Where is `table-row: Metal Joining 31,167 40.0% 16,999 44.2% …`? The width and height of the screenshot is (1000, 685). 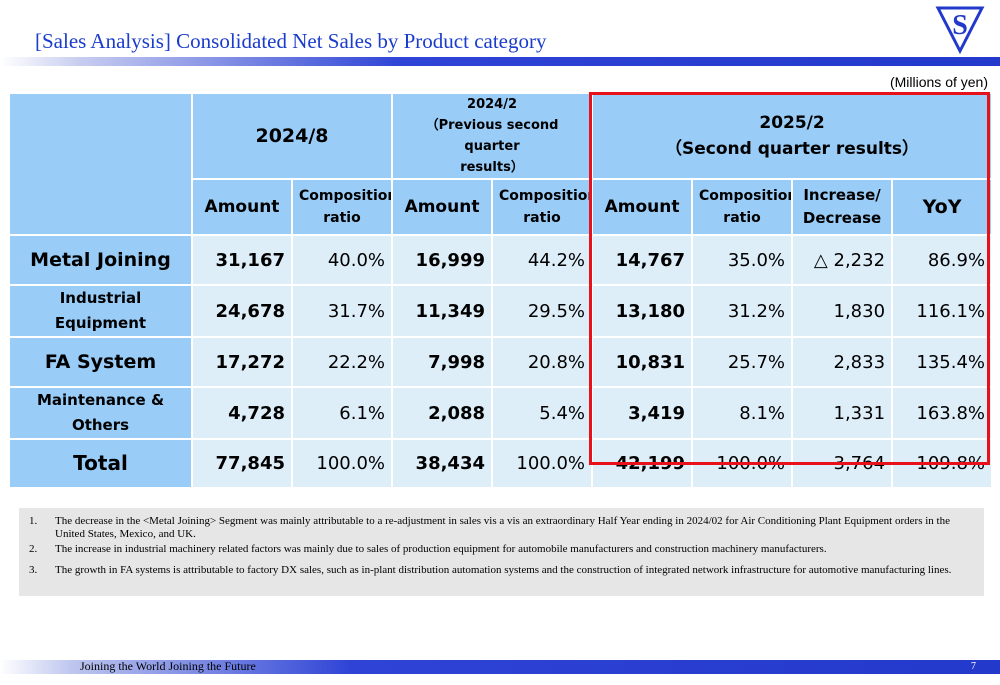 table-row: Metal Joining 31,167 40.0% 16,999 44.2% … is located at coordinates (501, 260).